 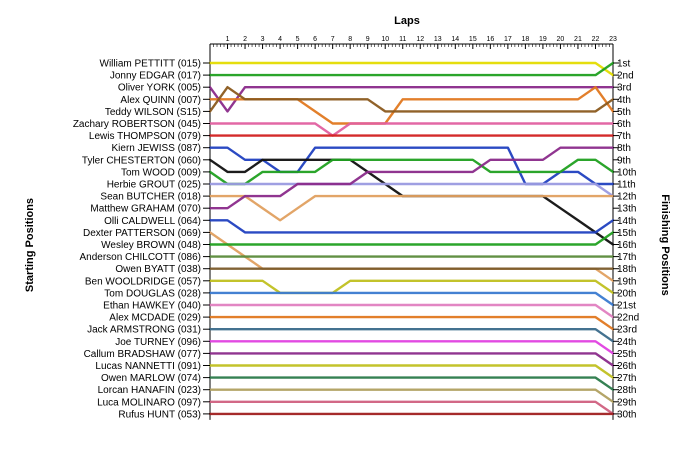 What do you see at coordinates (333, 39) in the screenshot?
I see `lap-label: 7` at bounding box center [333, 39].